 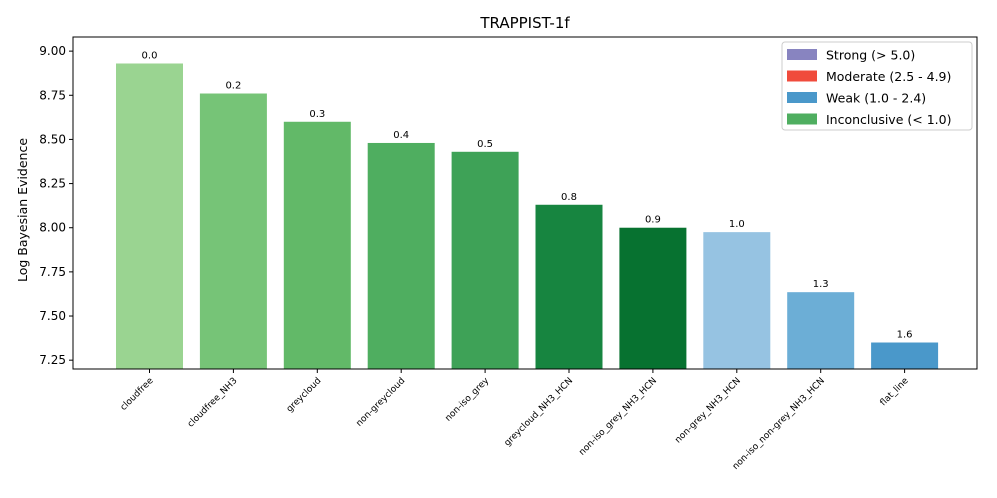 I want to click on bar-cloudfree, so click(x=149, y=216).